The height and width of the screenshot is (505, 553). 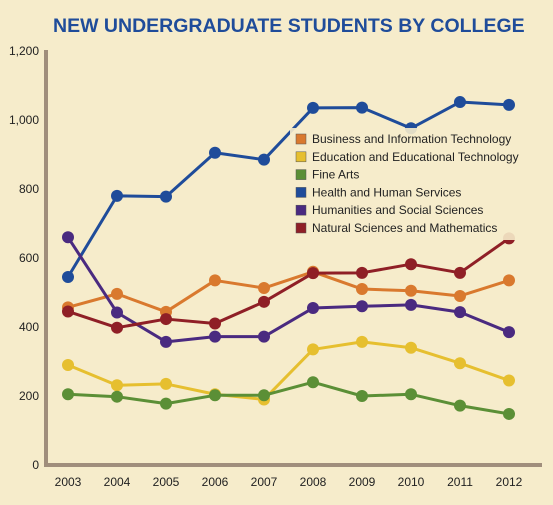 What do you see at coordinates (117, 482) in the screenshot?
I see `x-tick-label: 2004` at bounding box center [117, 482].